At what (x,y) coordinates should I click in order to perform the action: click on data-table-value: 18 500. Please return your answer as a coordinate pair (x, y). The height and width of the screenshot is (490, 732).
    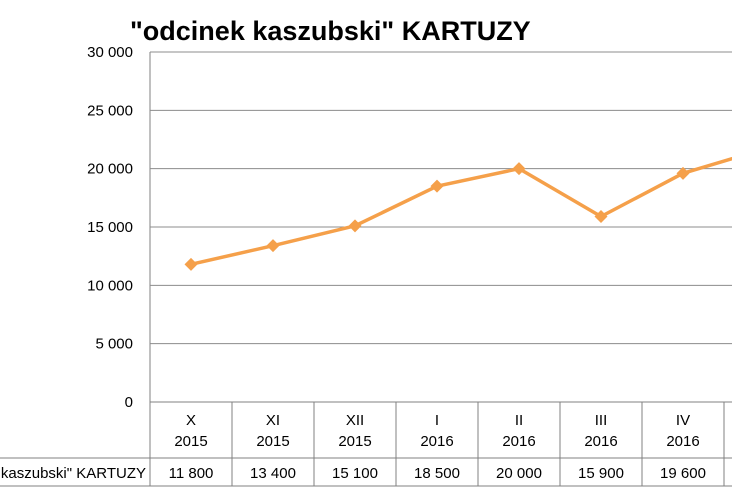
    Looking at the image, I should click on (437, 473).